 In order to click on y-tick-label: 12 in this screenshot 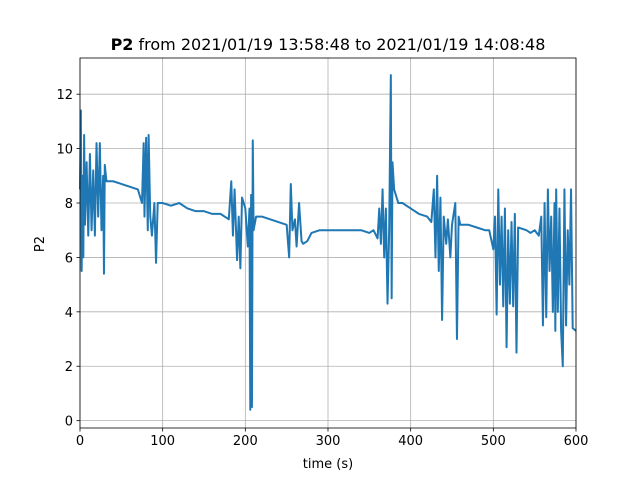, I will do `click(64, 95)`.